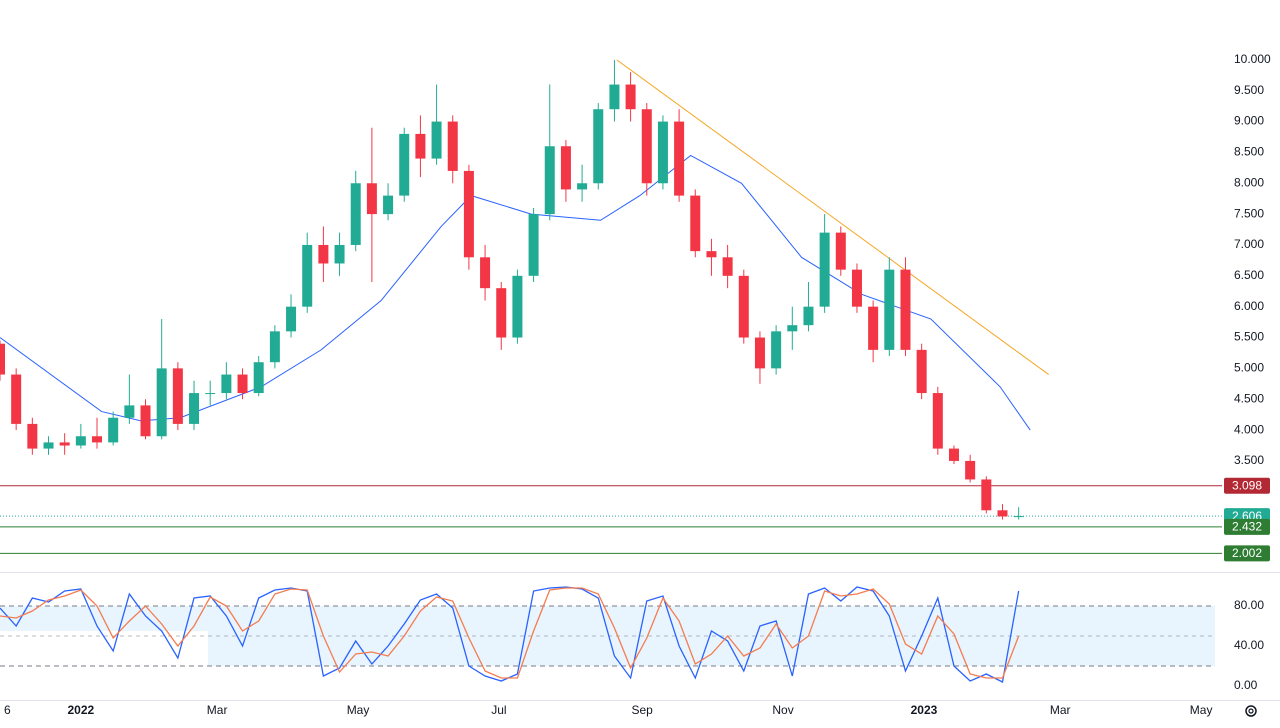  I want to click on price-tag-label: 3.098, so click(1247, 485).